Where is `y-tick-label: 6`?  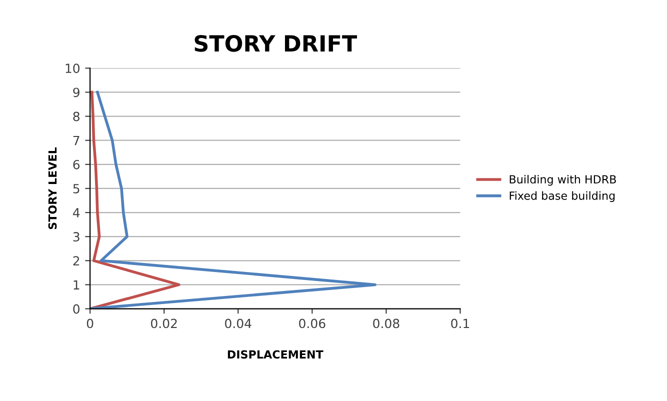 y-tick-label: 6 is located at coordinates (76, 165).